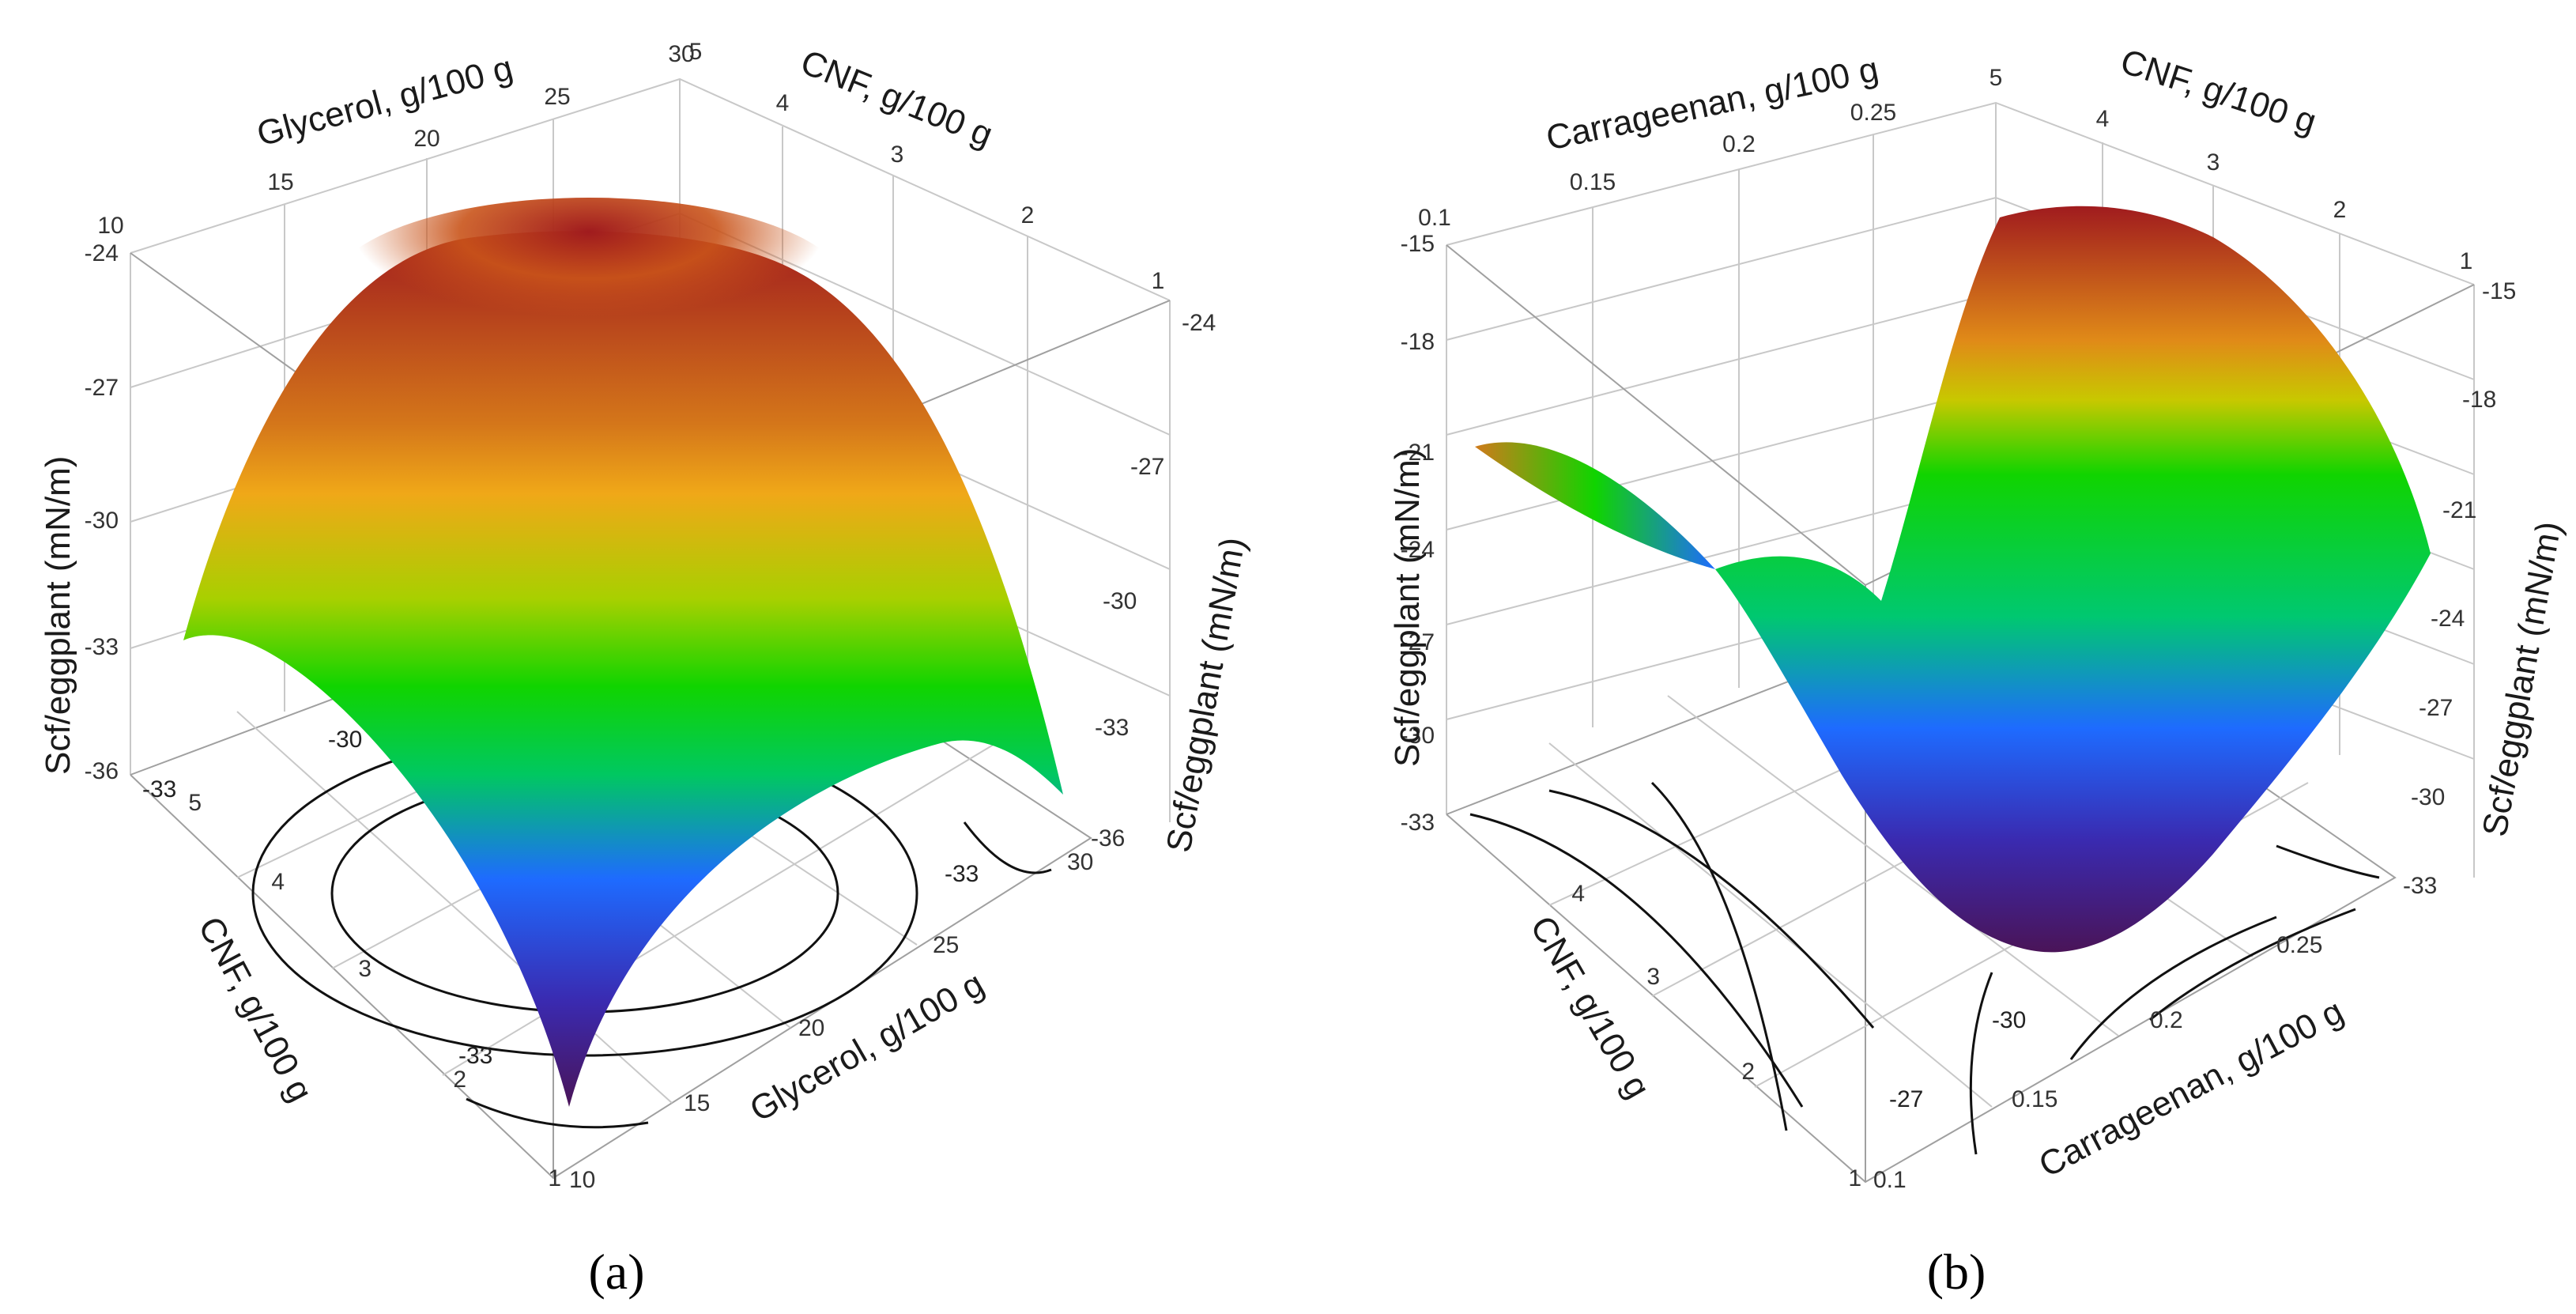 The height and width of the screenshot is (1314, 2576). I want to click on panel-a-right-z-label: Scf/eggplant (mN/m), so click(1206, 695).